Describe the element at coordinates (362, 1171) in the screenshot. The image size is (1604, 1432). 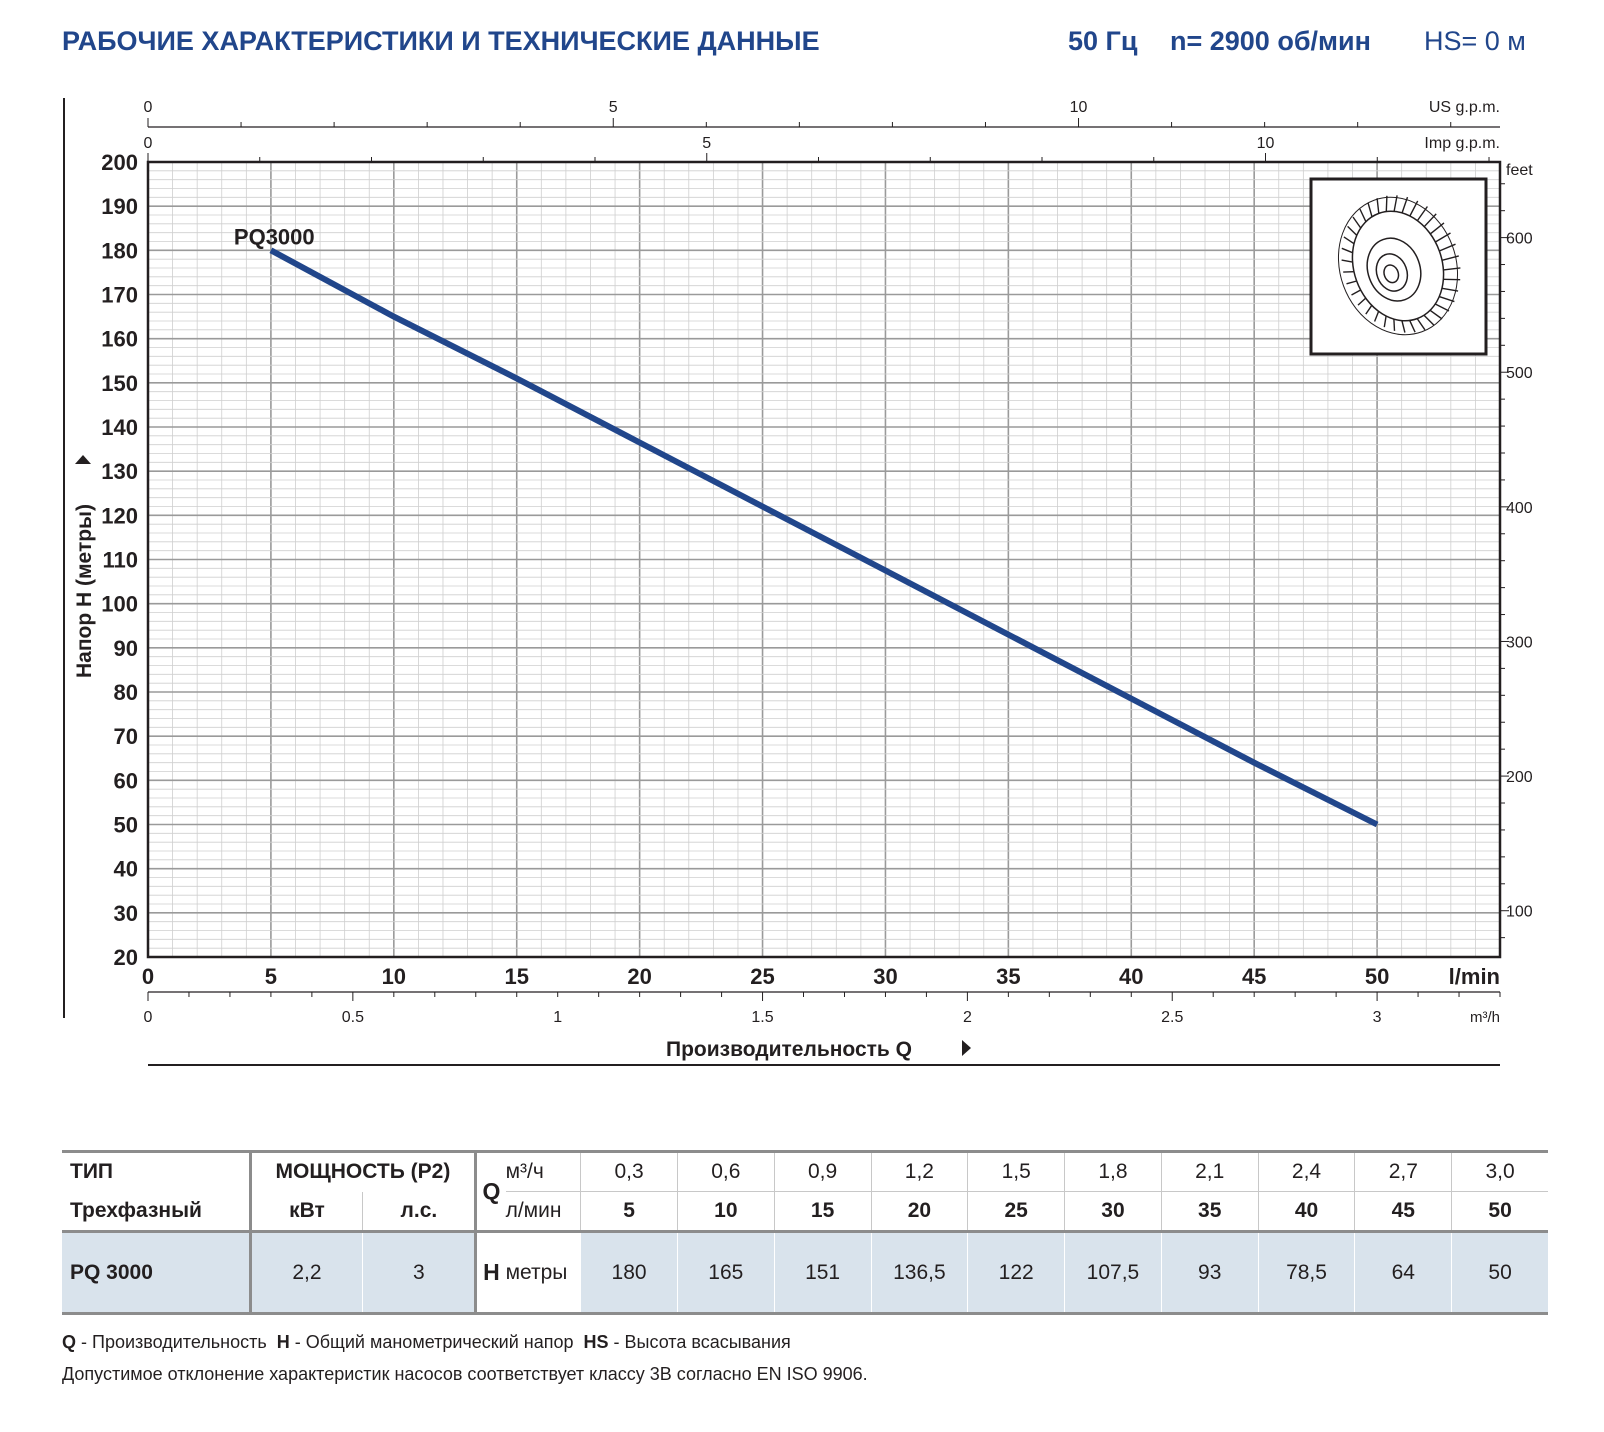
I see `power-label: МОЩНОСТЬ (P2)` at that location.